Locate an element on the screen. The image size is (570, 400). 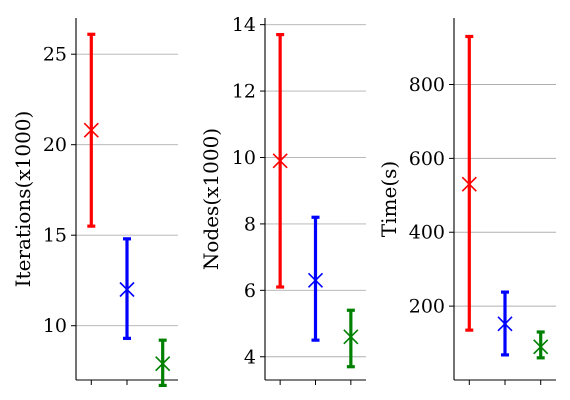
y-tick-label: 12 is located at coordinates (244, 92).